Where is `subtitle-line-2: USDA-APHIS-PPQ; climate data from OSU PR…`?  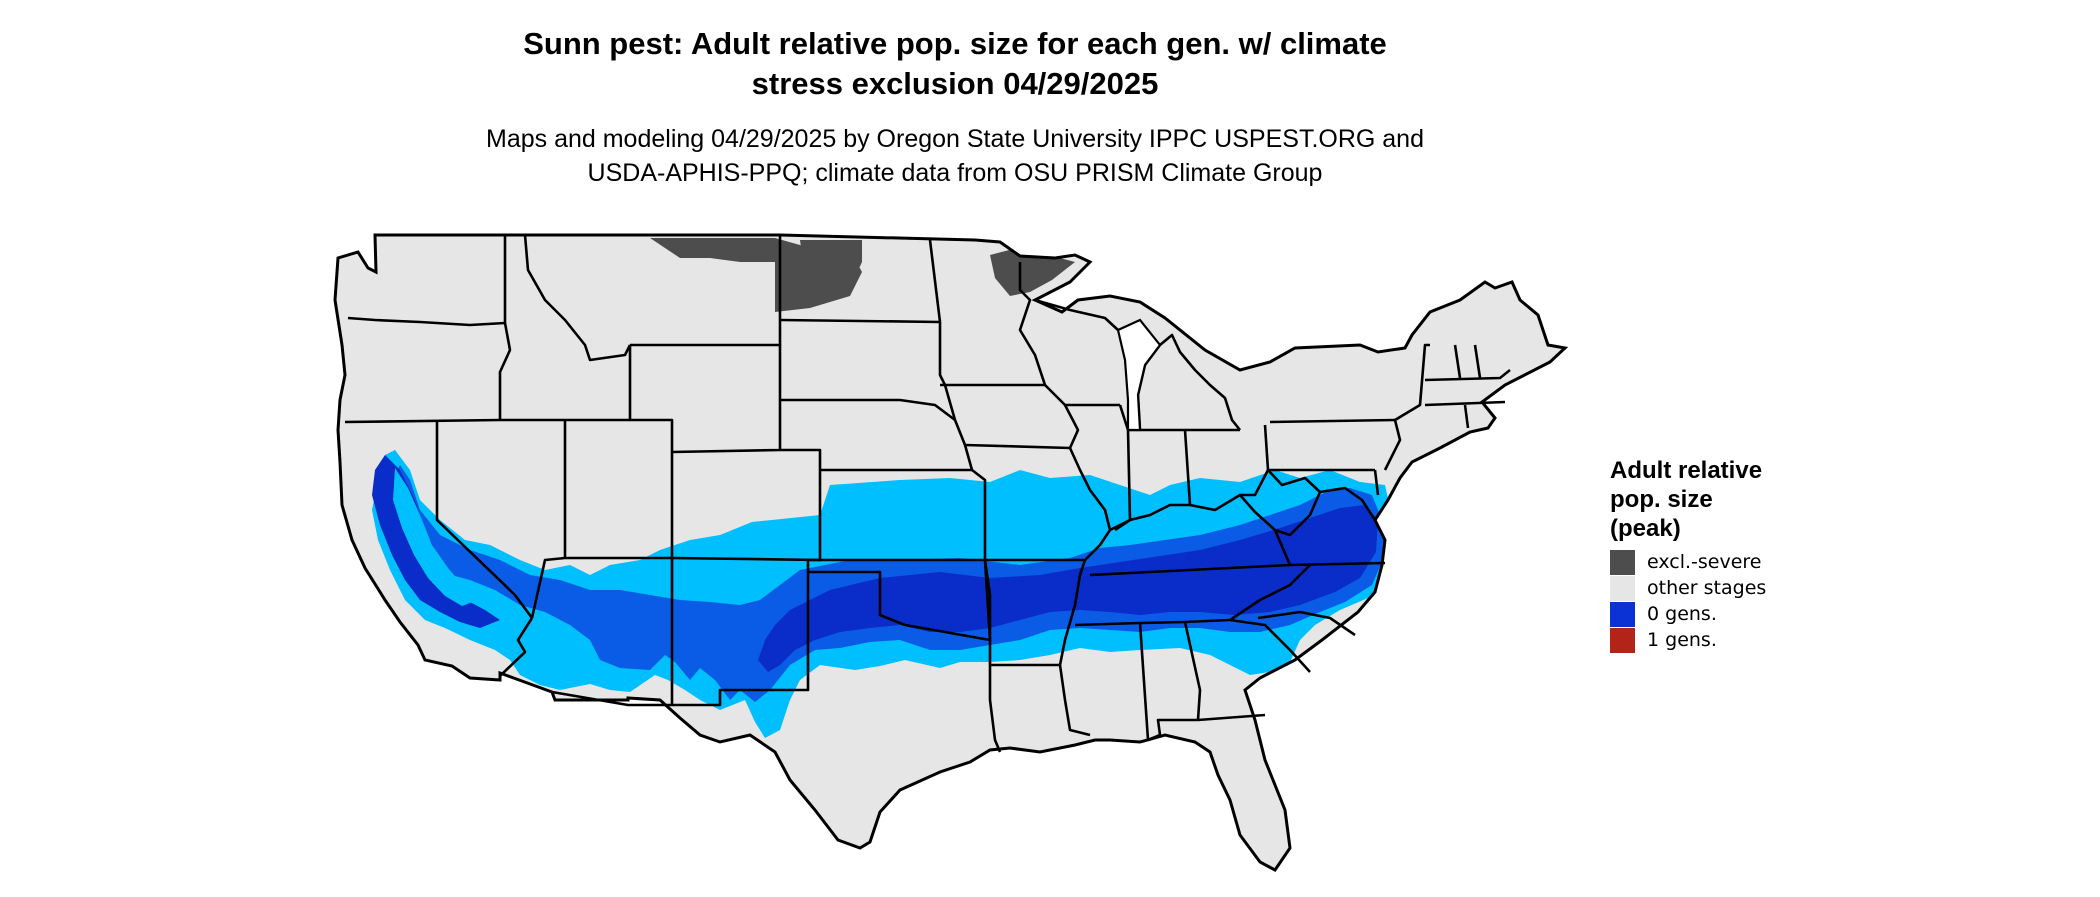
subtitle-line-2: USDA-APHIS-PPQ; climate data from OSU PR… is located at coordinates (955, 173).